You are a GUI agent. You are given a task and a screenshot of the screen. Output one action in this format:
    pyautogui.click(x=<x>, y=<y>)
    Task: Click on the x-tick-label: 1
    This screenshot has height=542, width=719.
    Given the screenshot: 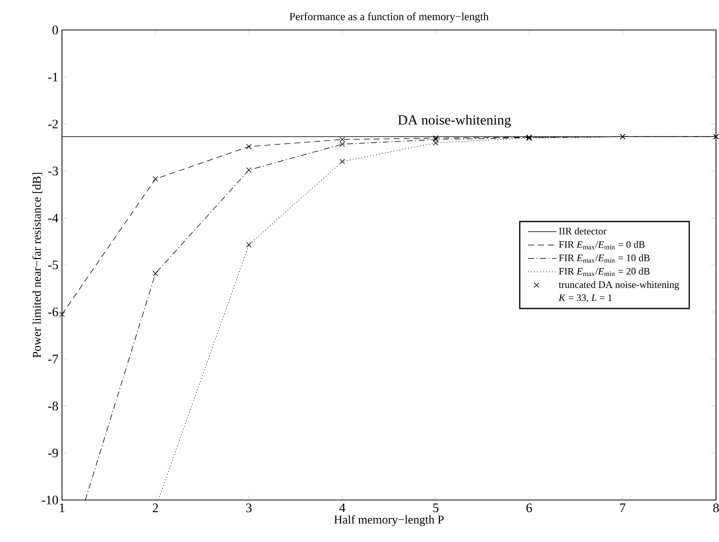 What is the action you would take?
    pyautogui.click(x=62, y=508)
    